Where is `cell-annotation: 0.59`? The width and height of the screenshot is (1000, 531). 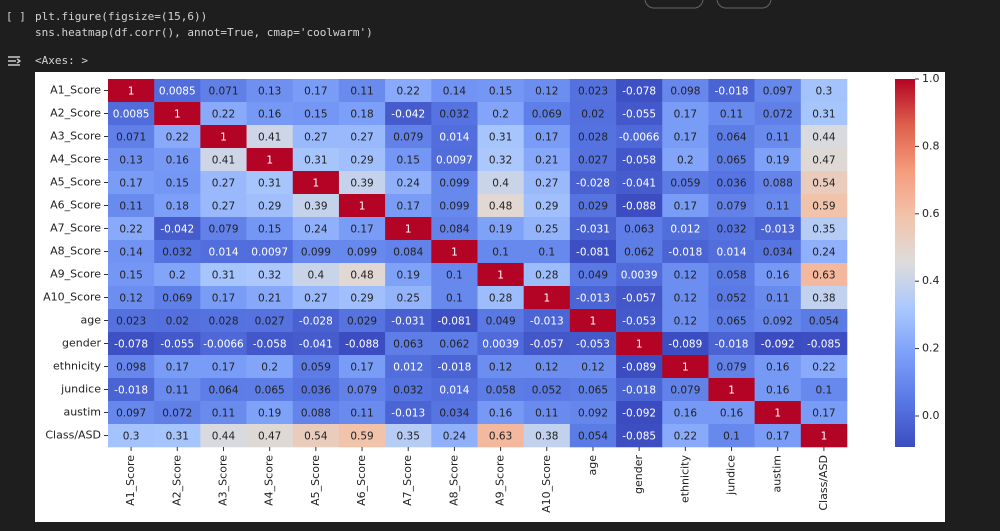 cell-annotation: 0.59 is located at coordinates (823, 207).